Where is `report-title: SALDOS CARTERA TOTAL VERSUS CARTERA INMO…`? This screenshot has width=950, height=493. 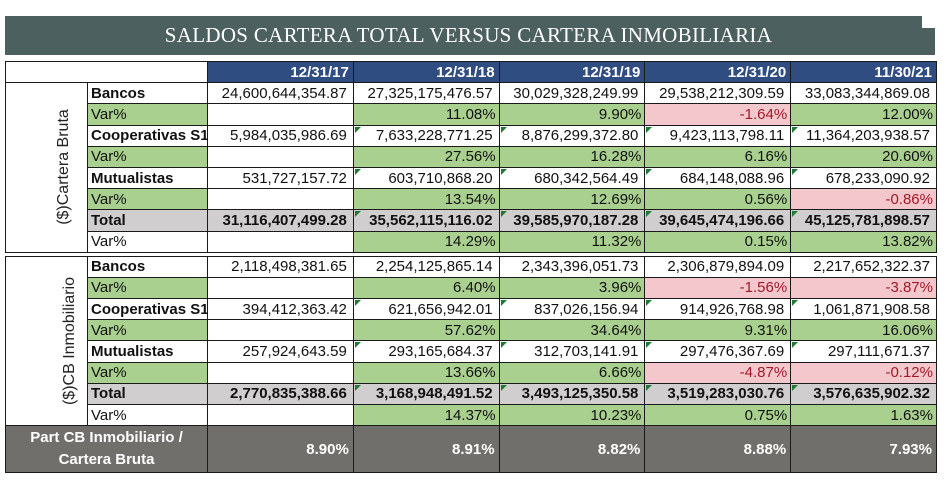
report-title: SALDOS CARTERA TOTAL VERSUS CARTERA INMO… is located at coordinates (463, 35).